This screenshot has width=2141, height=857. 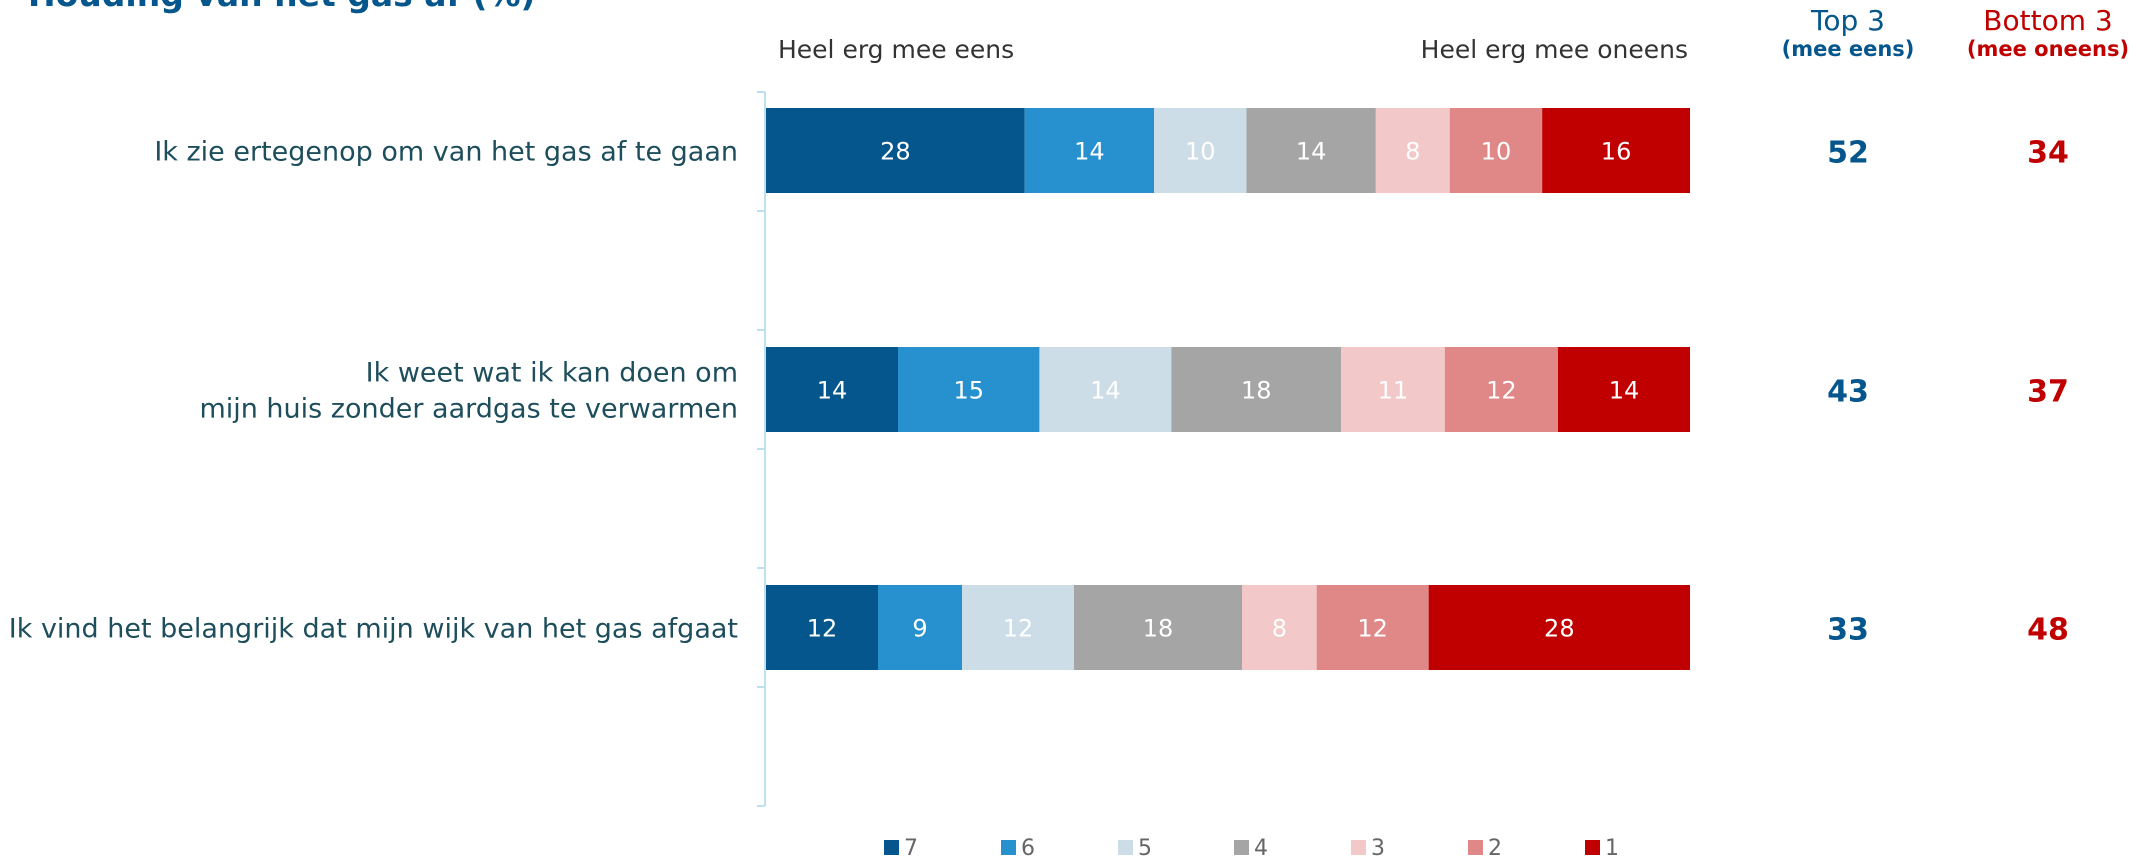 I want to click on bottom3-value: 34, so click(x=2048, y=153).